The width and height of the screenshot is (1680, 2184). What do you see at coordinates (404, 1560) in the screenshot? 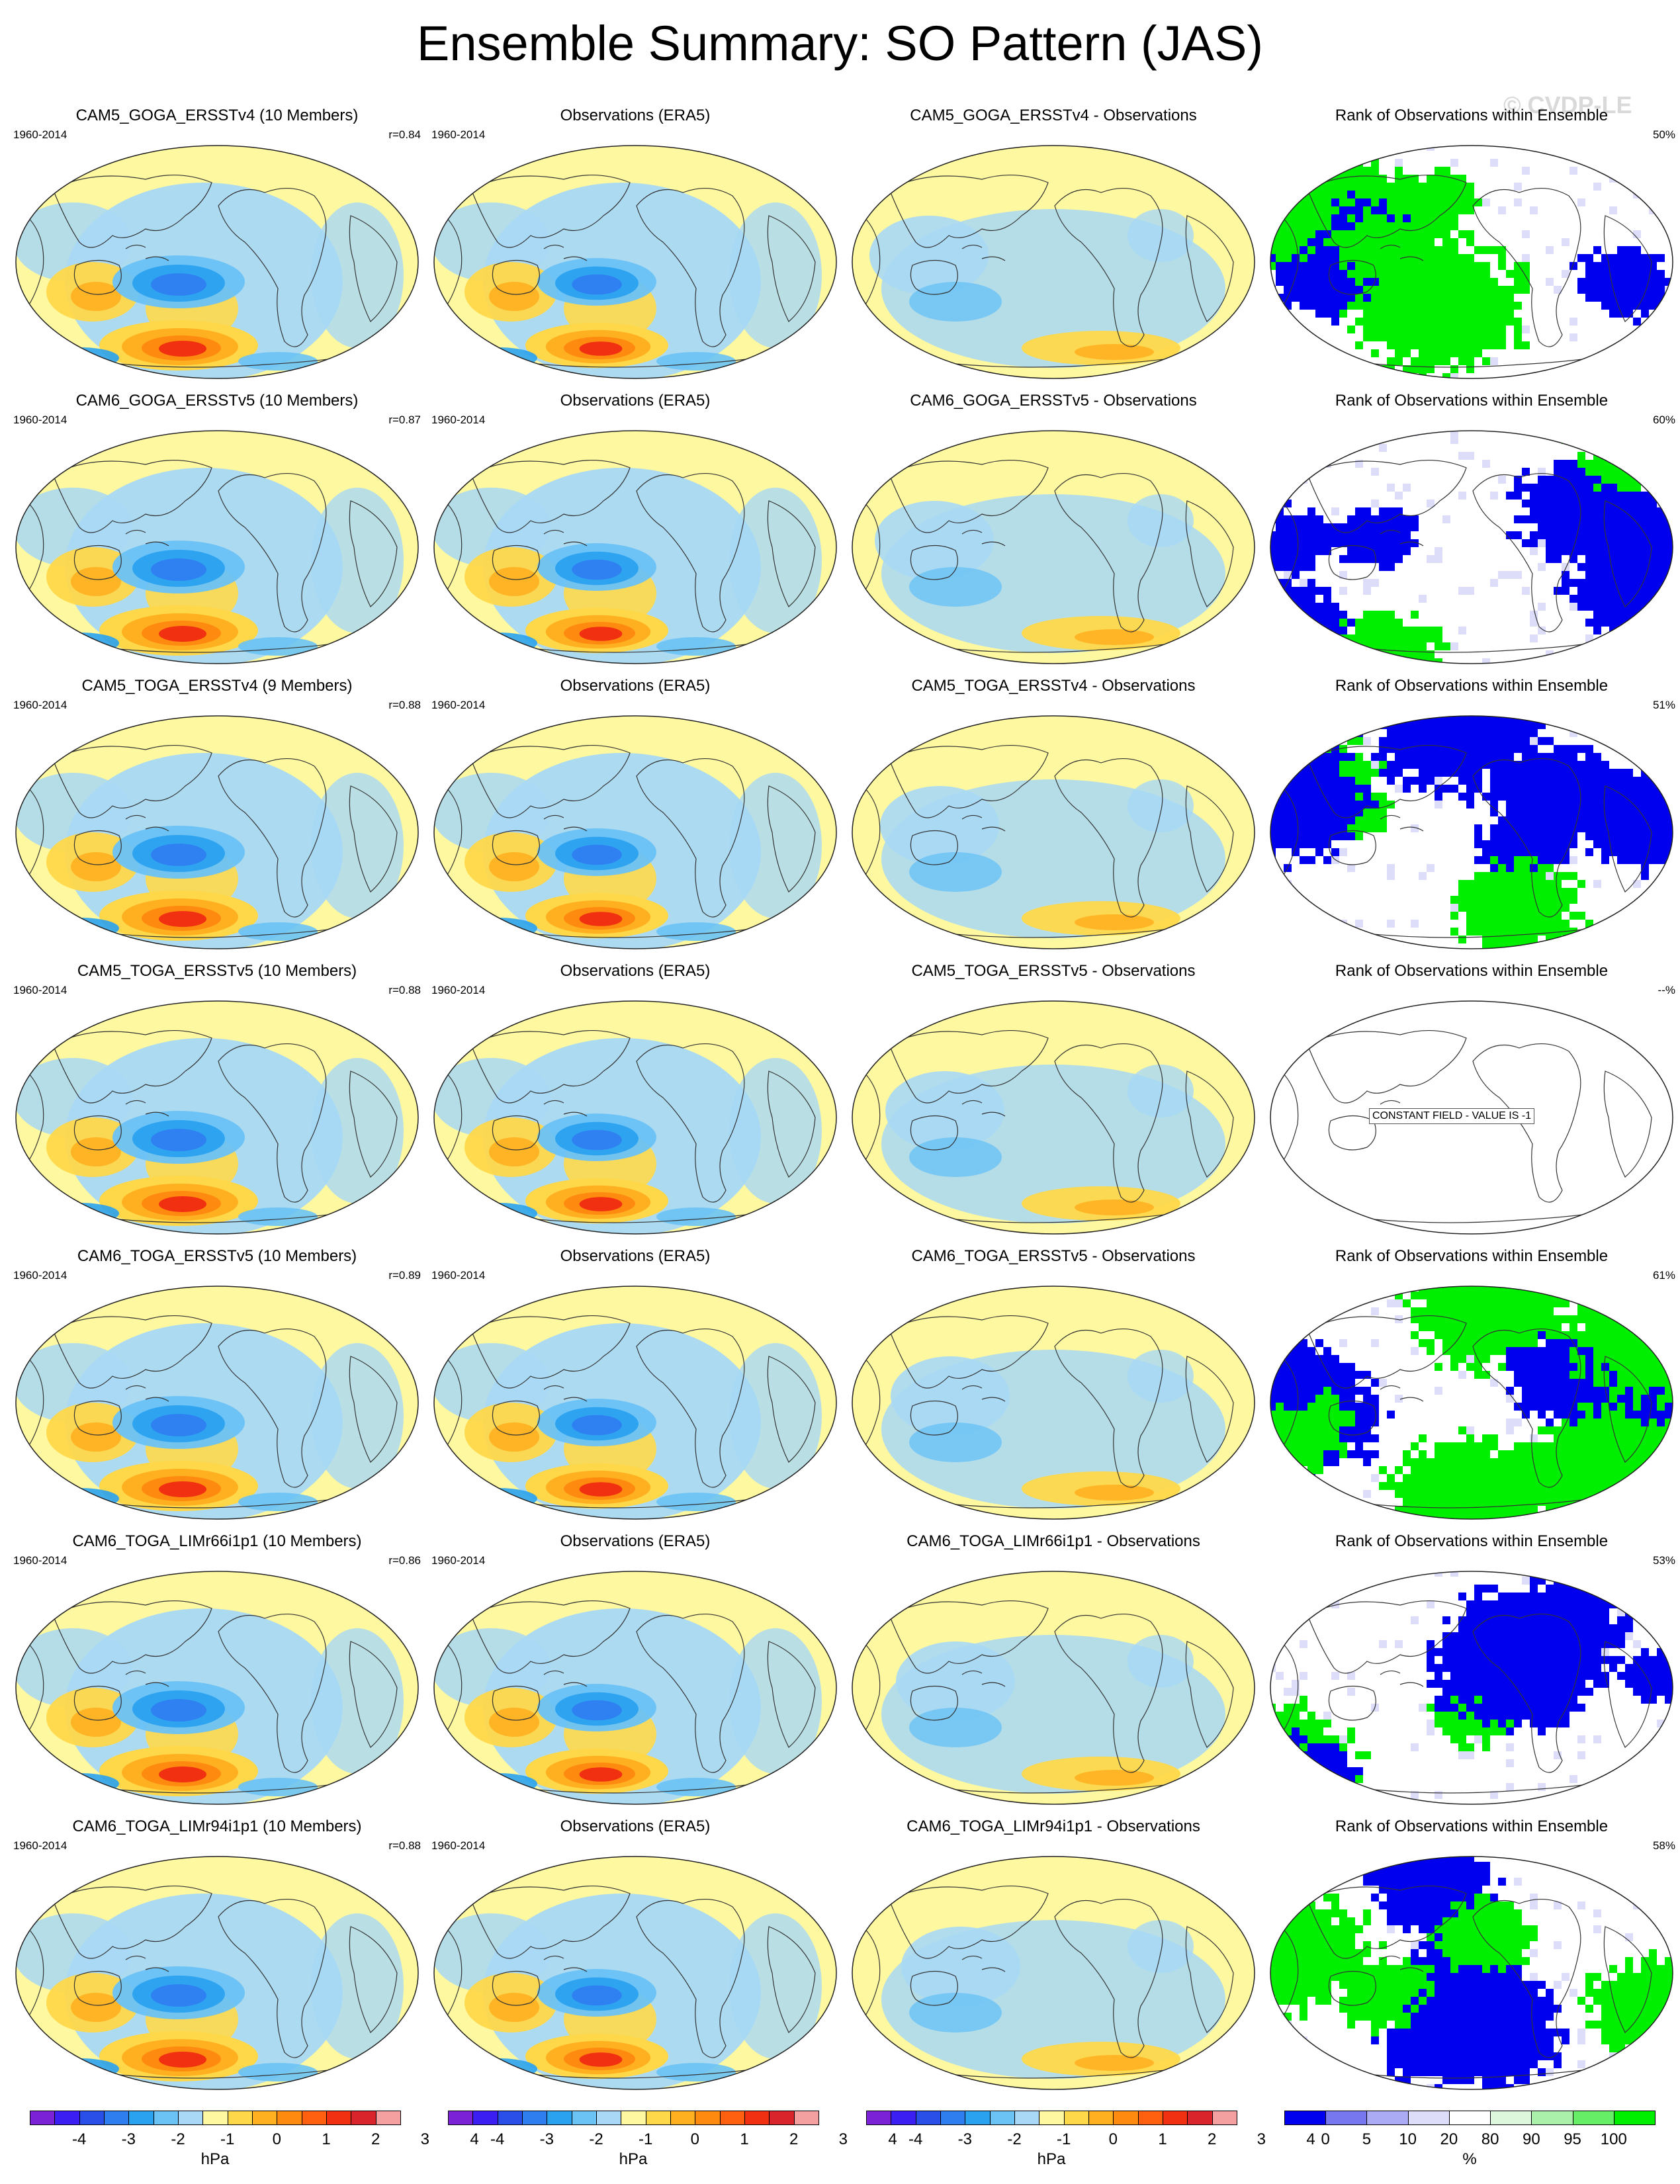
I see `pattern-correlation: r=0.86` at bounding box center [404, 1560].